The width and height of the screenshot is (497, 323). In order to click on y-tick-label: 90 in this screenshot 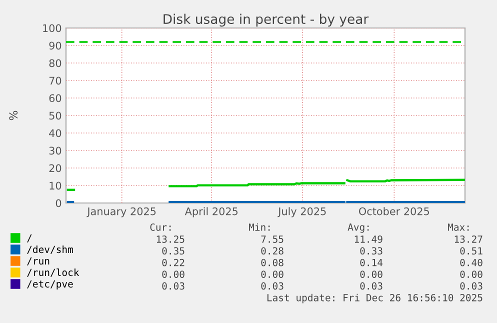, I will do `click(55, 46)`.